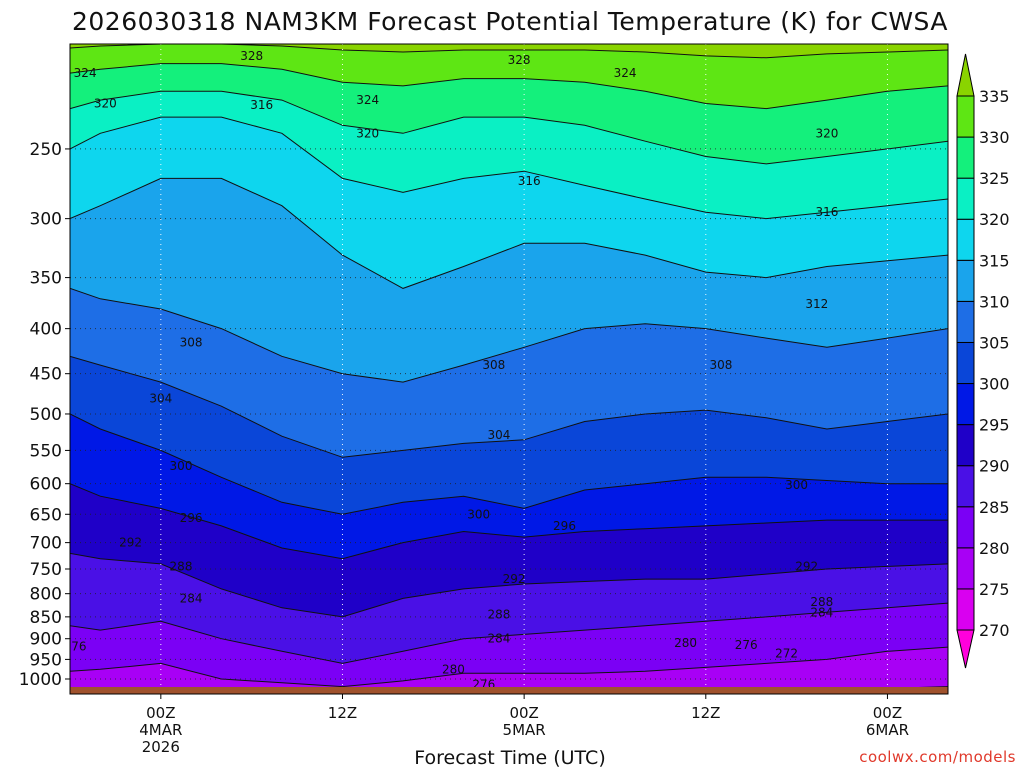  Describe the element at coordinates (161, 747) in the screenshot. I see `x-tick-label: 2026` at that location.